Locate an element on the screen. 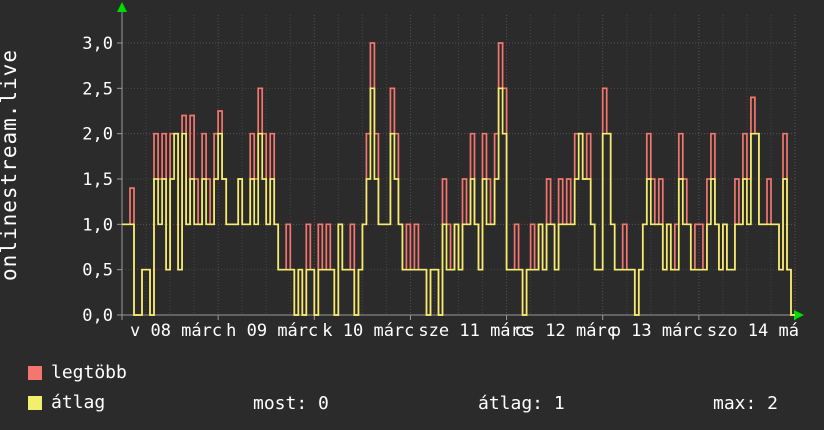  svg-text: szo 14 má is located at coordinates (753, 331).